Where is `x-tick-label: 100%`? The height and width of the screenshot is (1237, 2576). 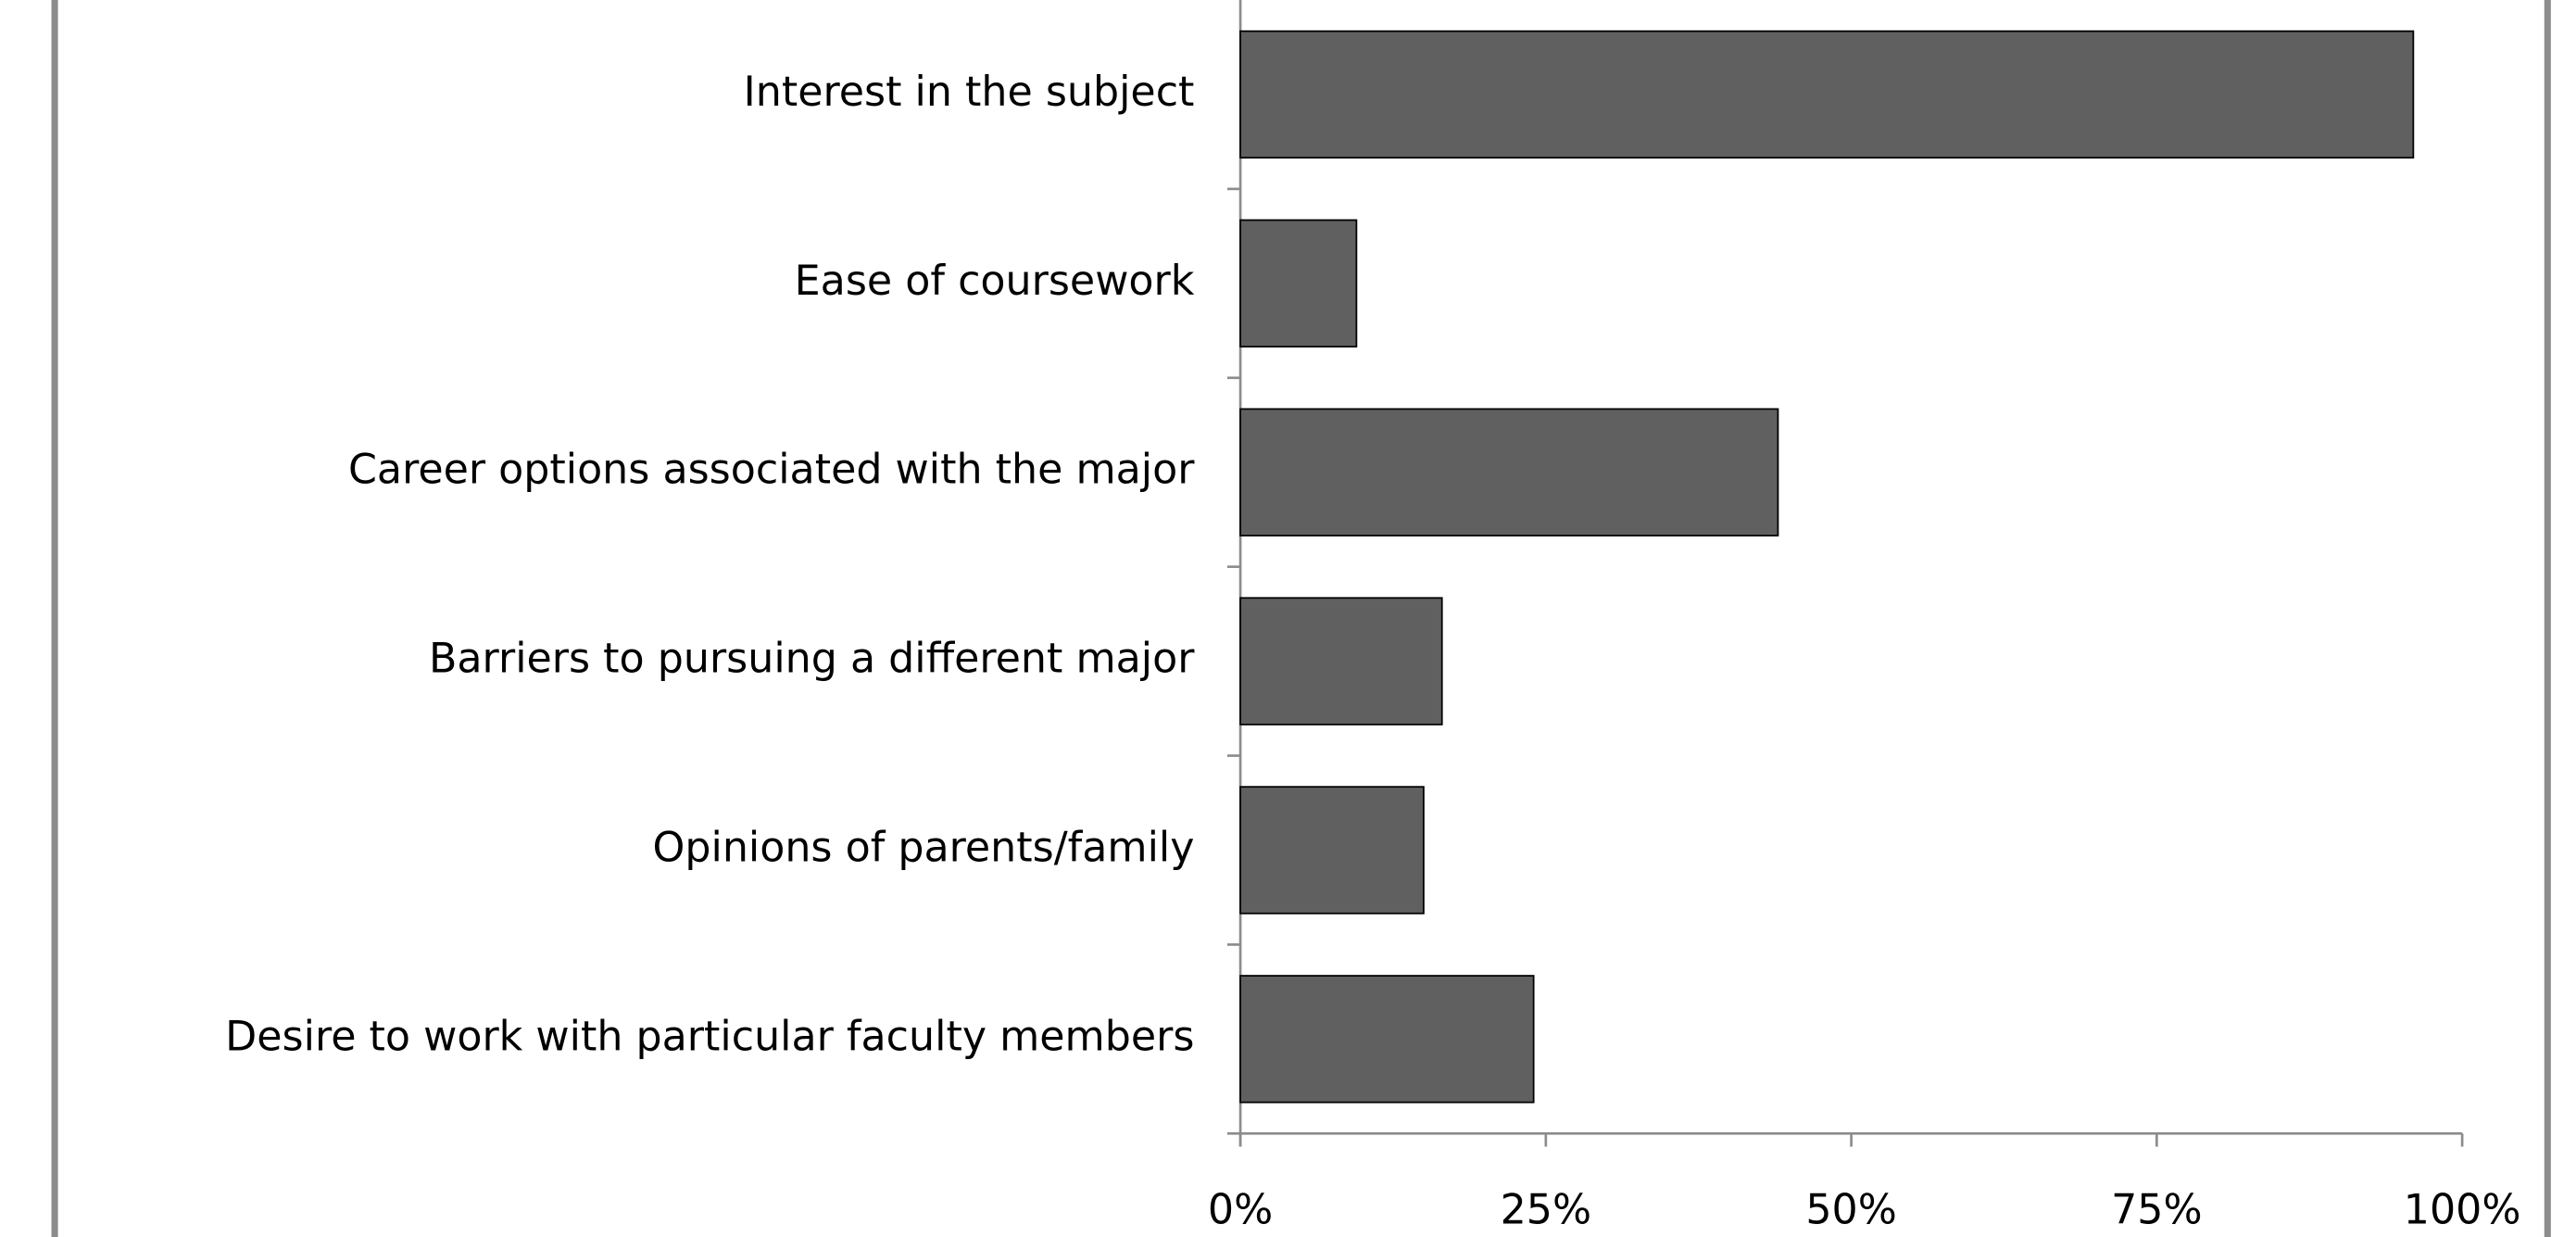 x-tick-label: 100% is located at coordinates (2462, 1209).